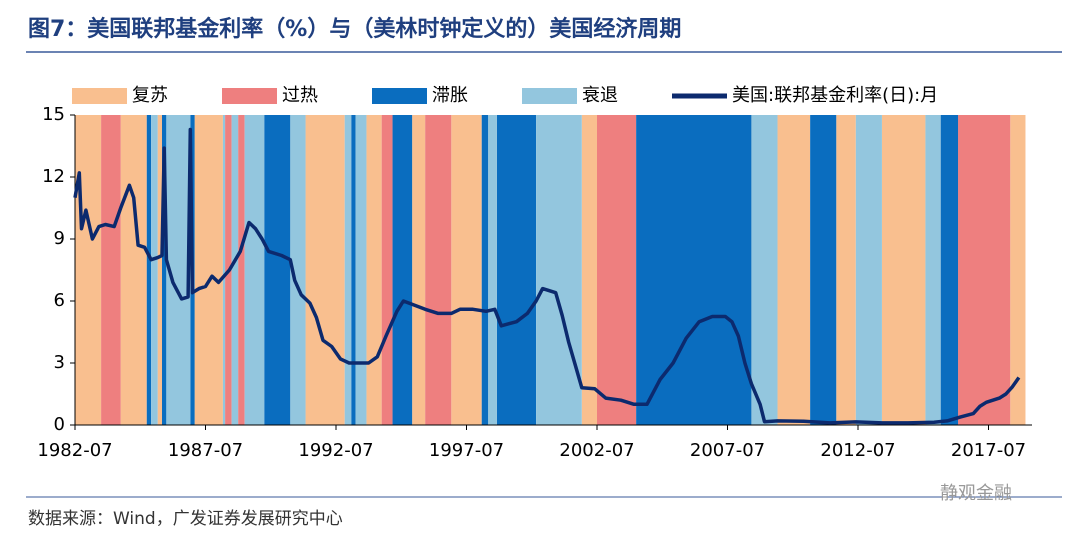 The height and width of the screenshot is (541, 1080). What do you see at coordinates (74, 450) in the screenshot?
I see `x-tick-label: 1982-07` at bounding box center [74, 450].